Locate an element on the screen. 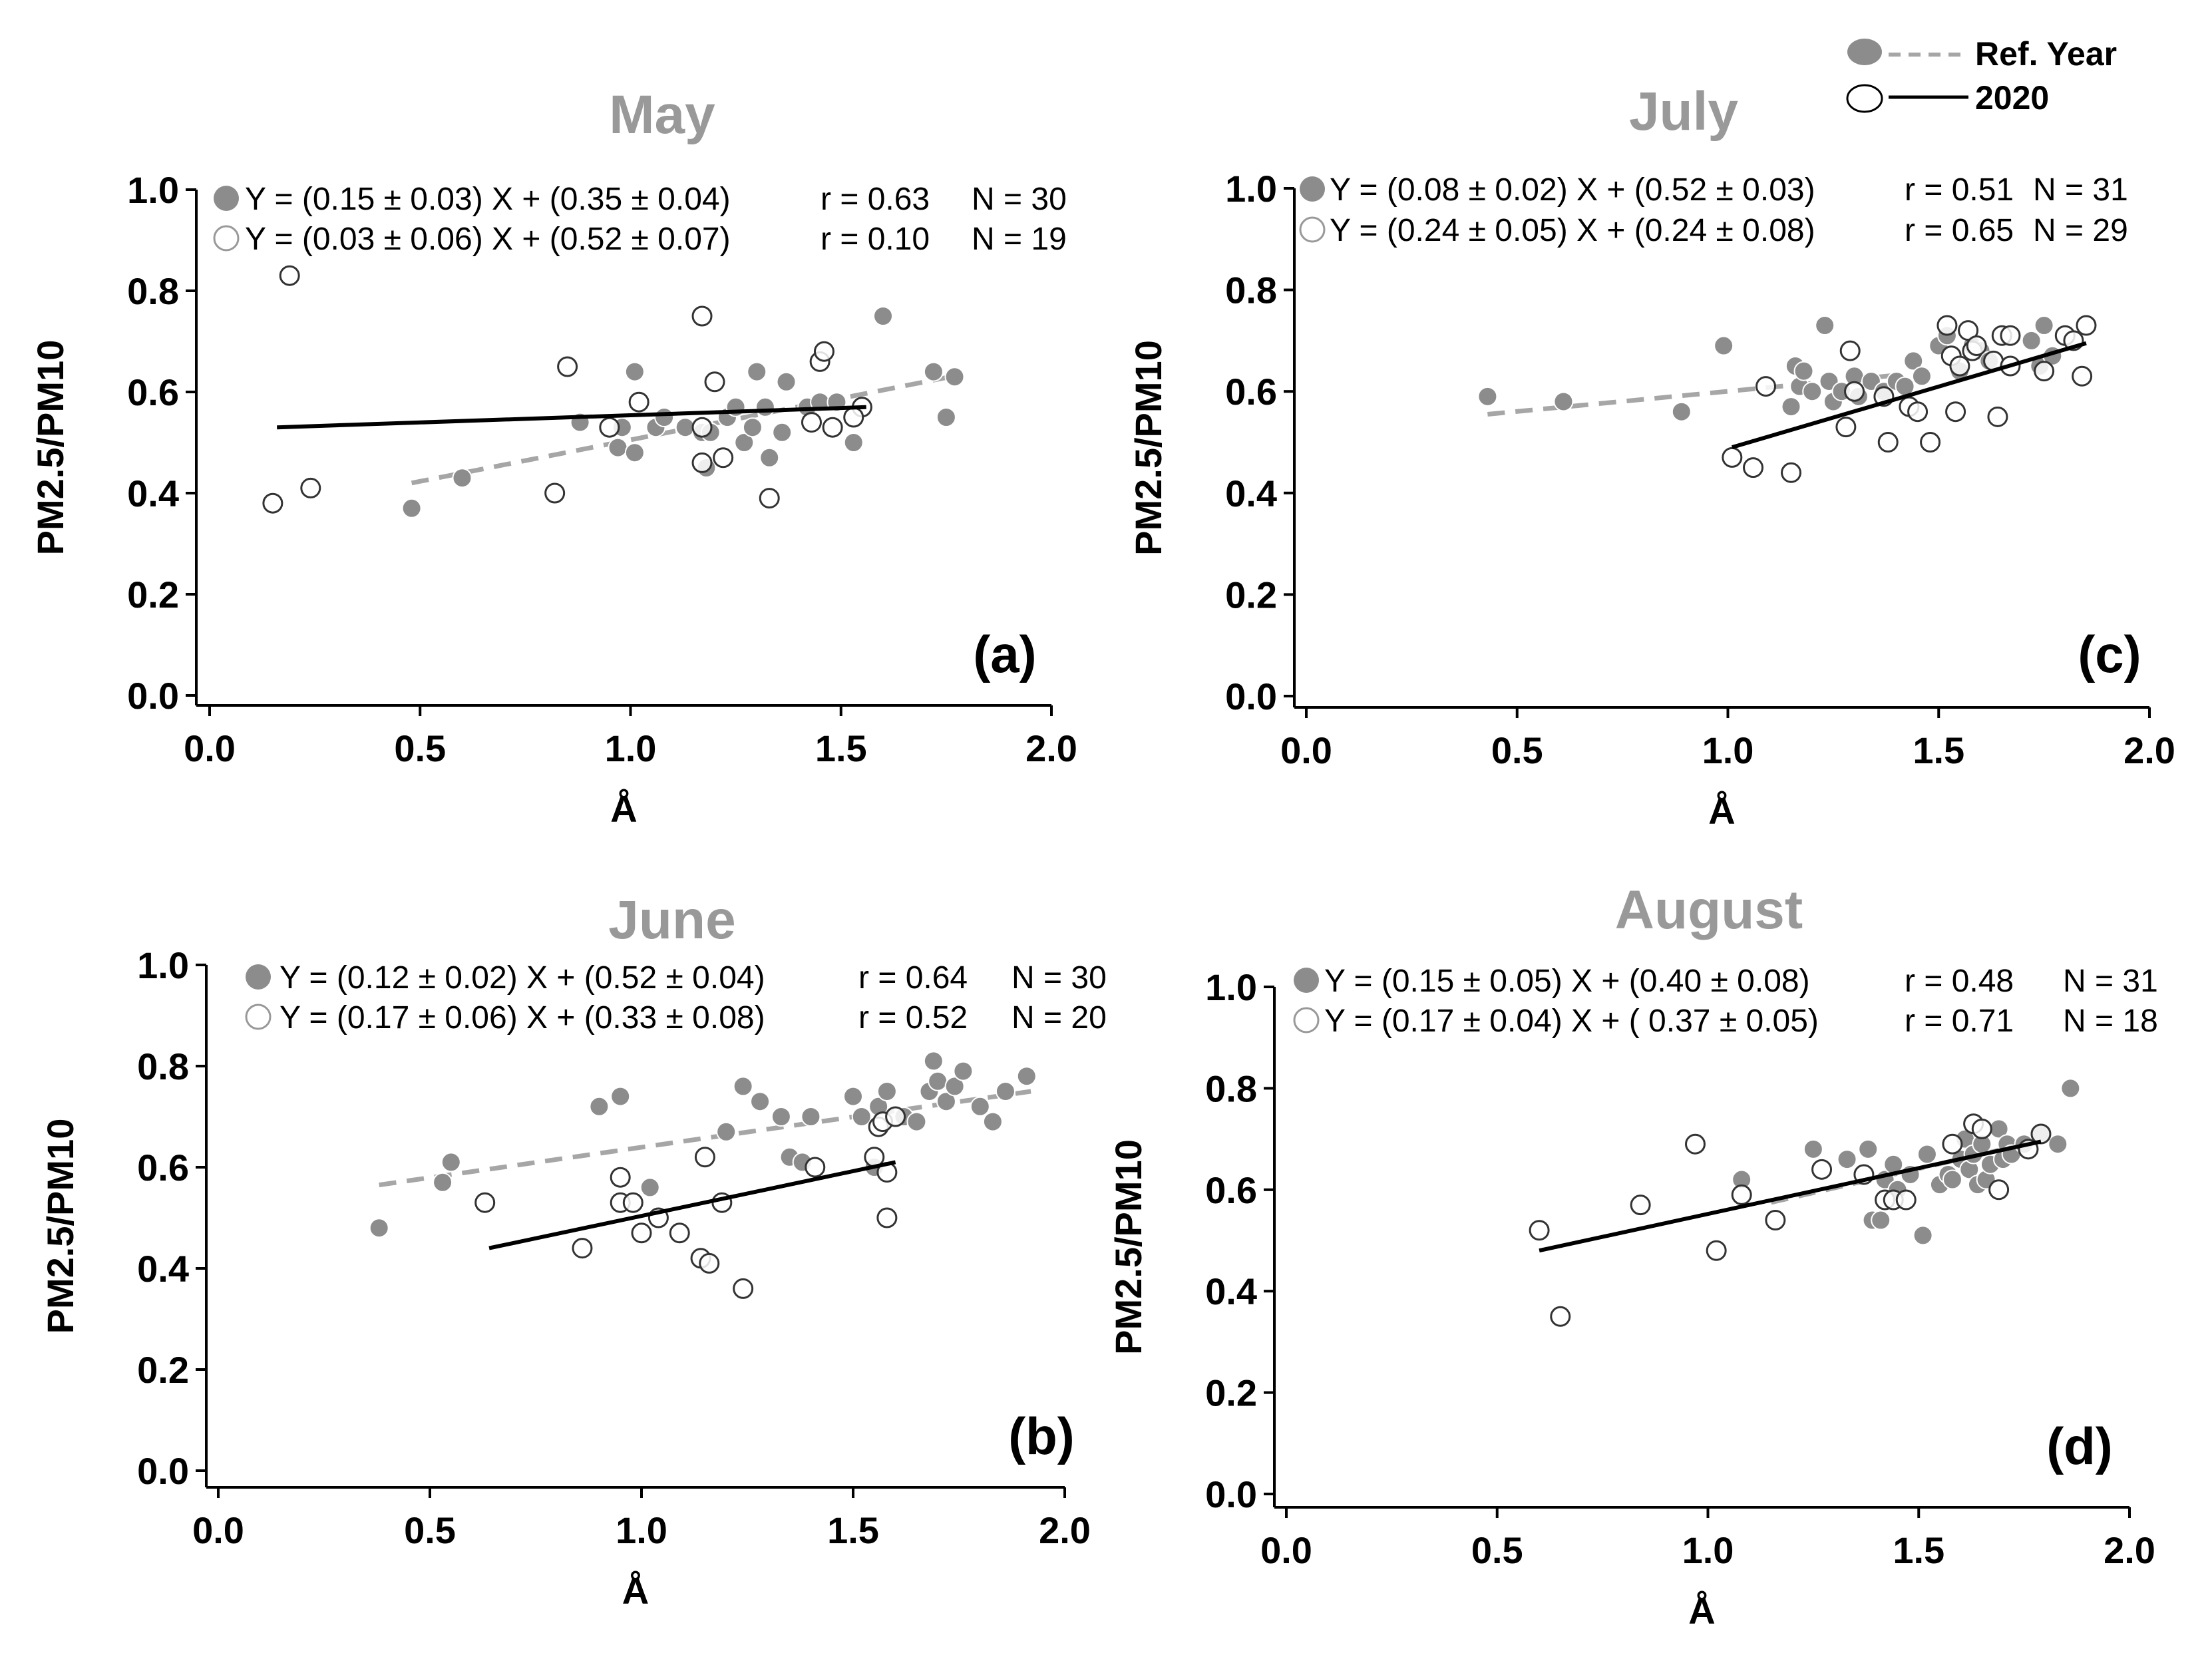 The image size is (2212, 1669). y-tick-label: 0.6 is located at coordinates (163, 1168).